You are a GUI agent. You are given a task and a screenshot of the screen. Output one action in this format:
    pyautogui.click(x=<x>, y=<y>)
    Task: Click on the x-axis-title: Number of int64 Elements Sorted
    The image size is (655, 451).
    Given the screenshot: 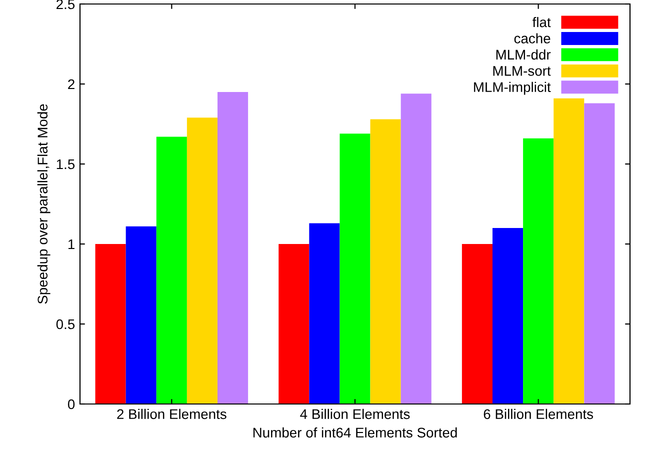 What is the action you would take?
    pyautogui.click(x=355, y=432)
    